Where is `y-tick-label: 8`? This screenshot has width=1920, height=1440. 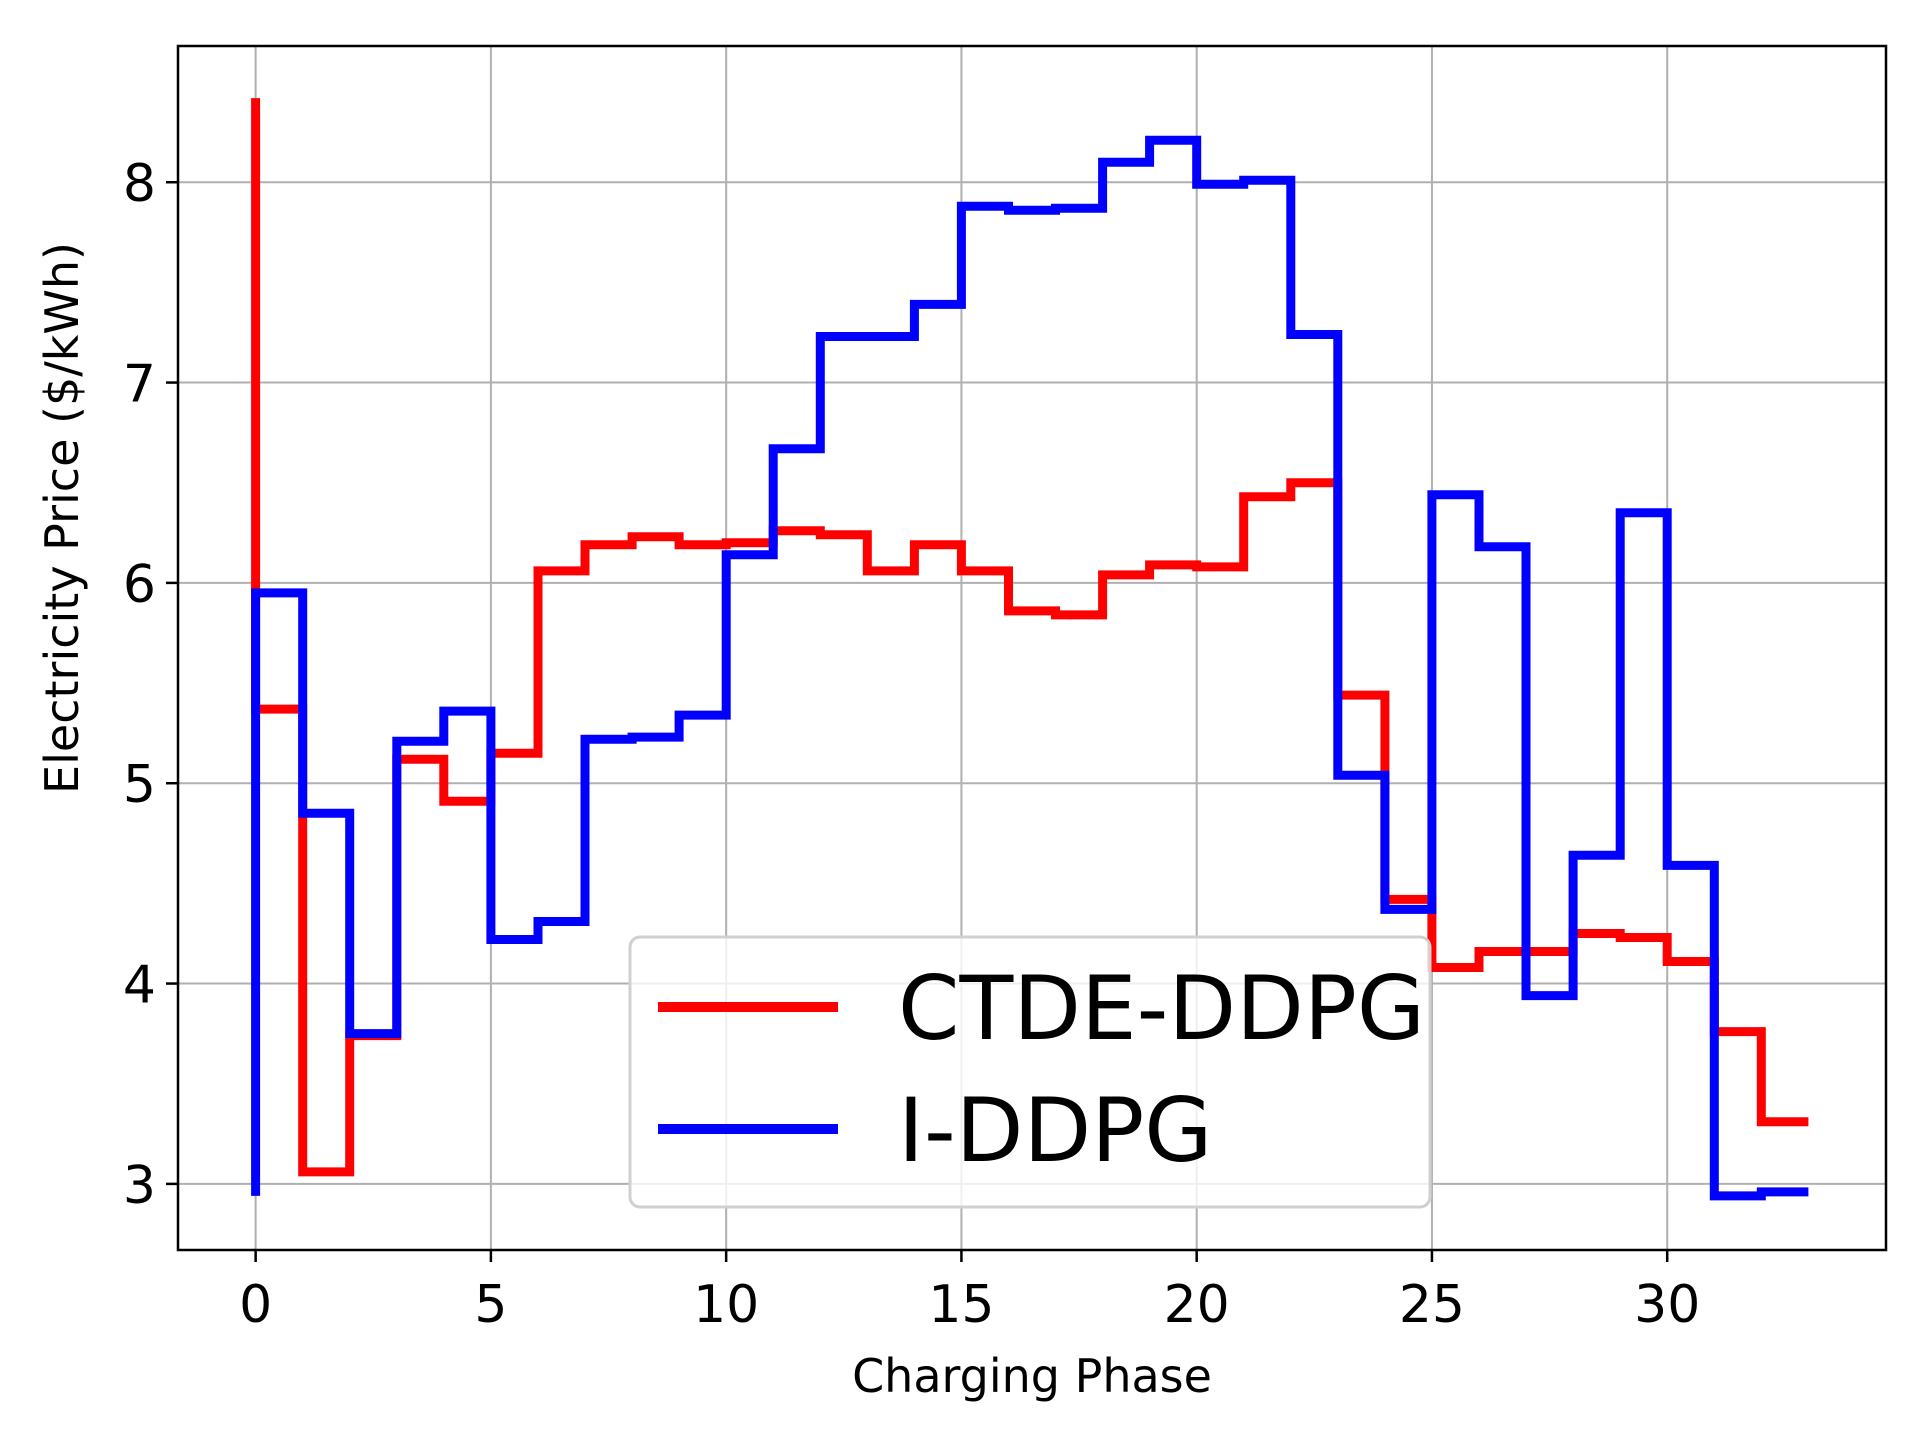 y-tick-label: 8 is located at coordinates (139, 184).